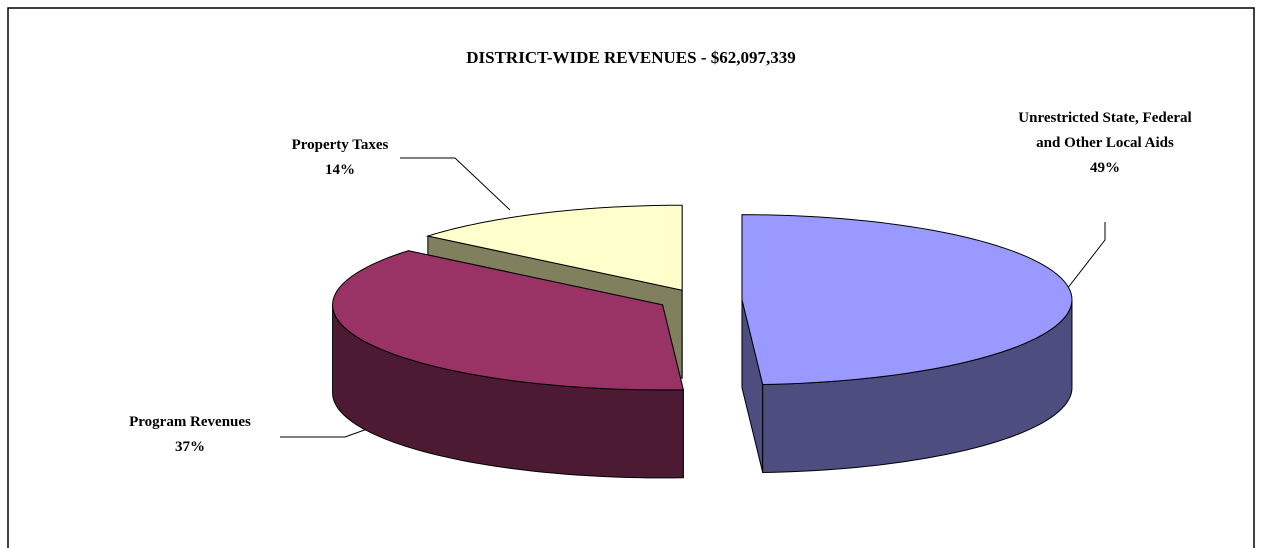  Describe the element at coordinates (190, 447) in the screenshot. I see `value-label: 37%` at that location.